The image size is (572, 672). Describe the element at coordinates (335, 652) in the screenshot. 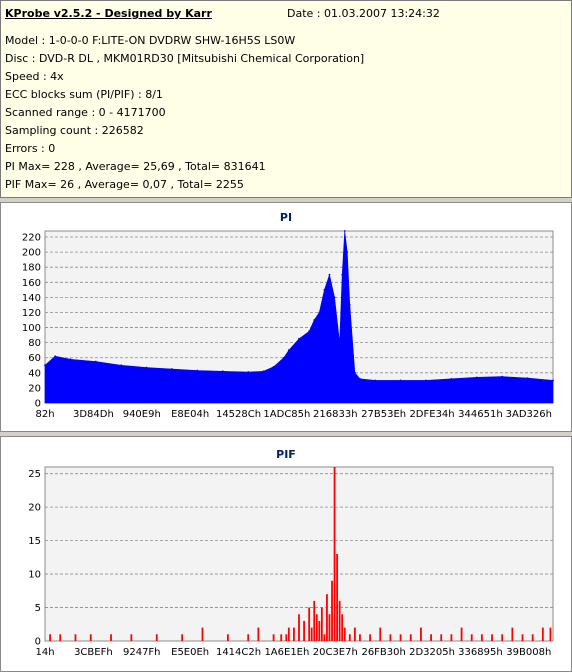

I see `pif-x-tick-label: 20C3E7h` at that location.